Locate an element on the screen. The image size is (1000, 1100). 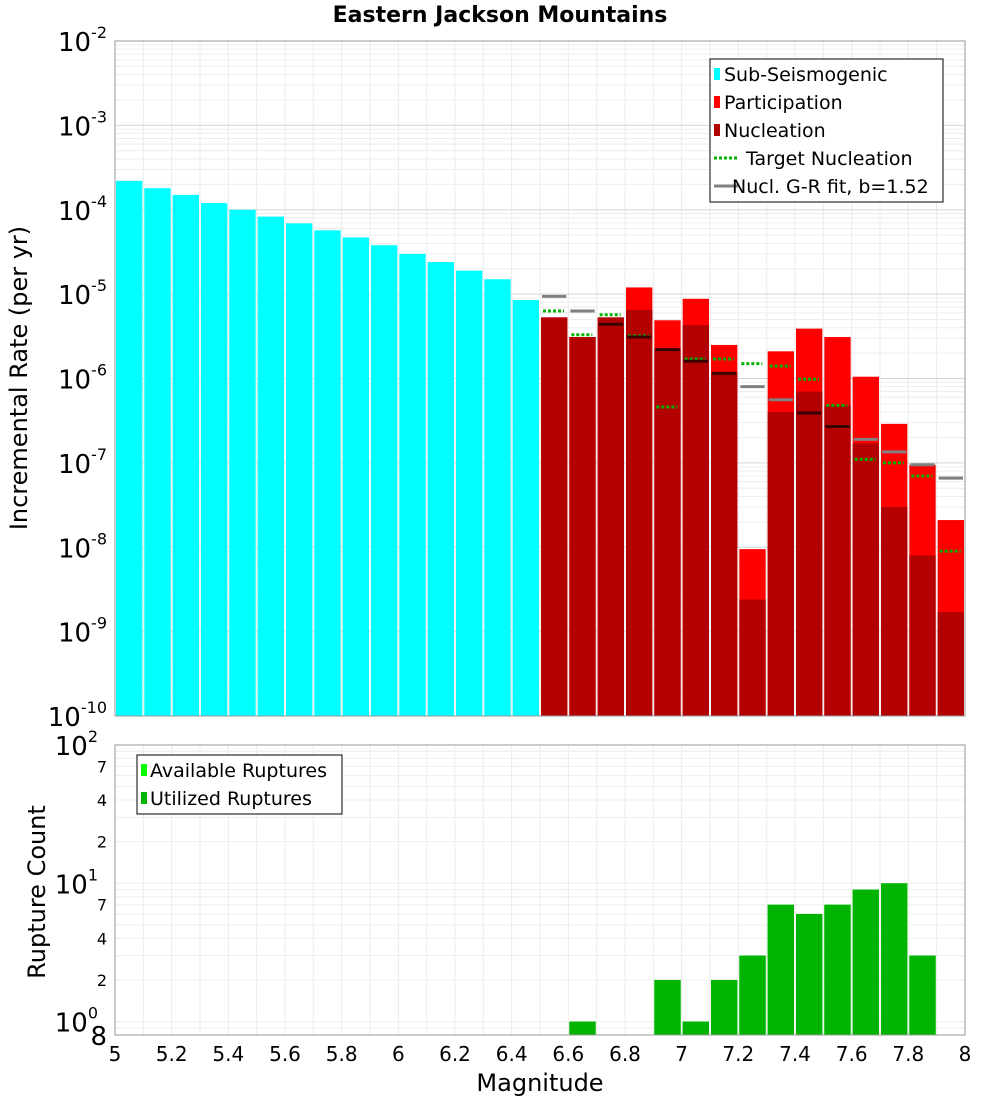
x-tick-label: 5 is located at coordinates (115, 1054).